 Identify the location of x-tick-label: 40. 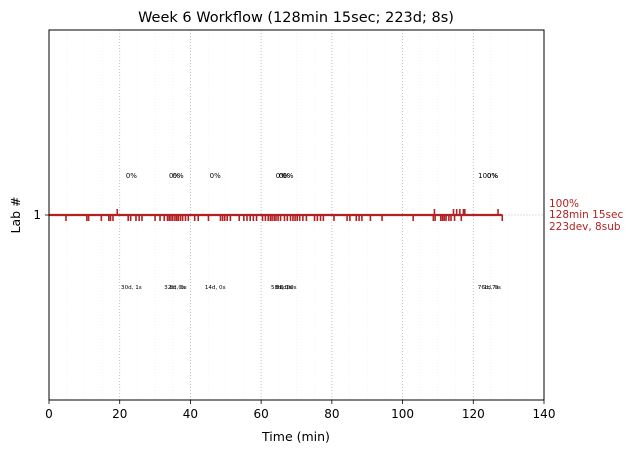
(190, 414).